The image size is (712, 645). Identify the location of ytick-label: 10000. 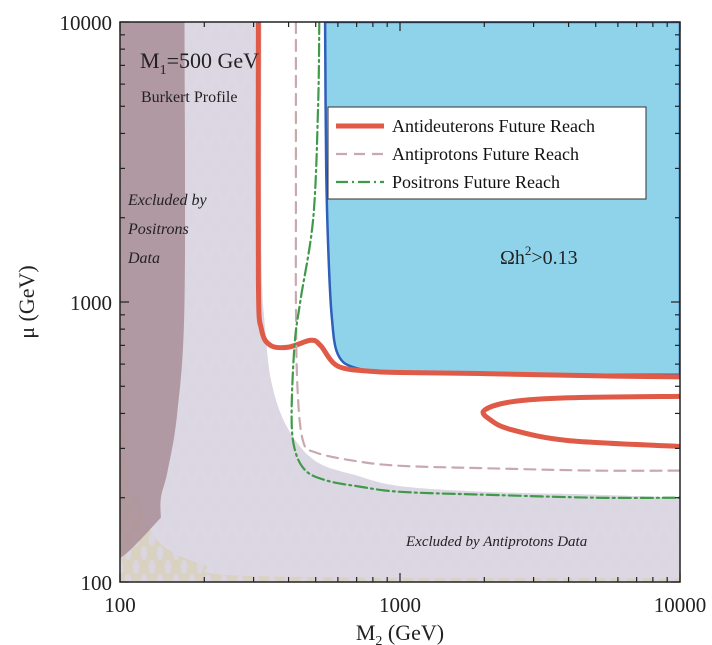
(86, 23).